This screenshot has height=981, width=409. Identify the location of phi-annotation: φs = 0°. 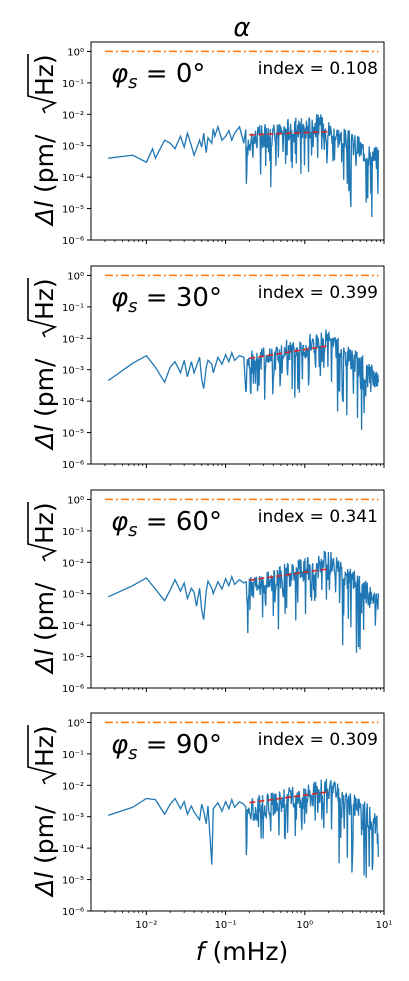
(158, 76).